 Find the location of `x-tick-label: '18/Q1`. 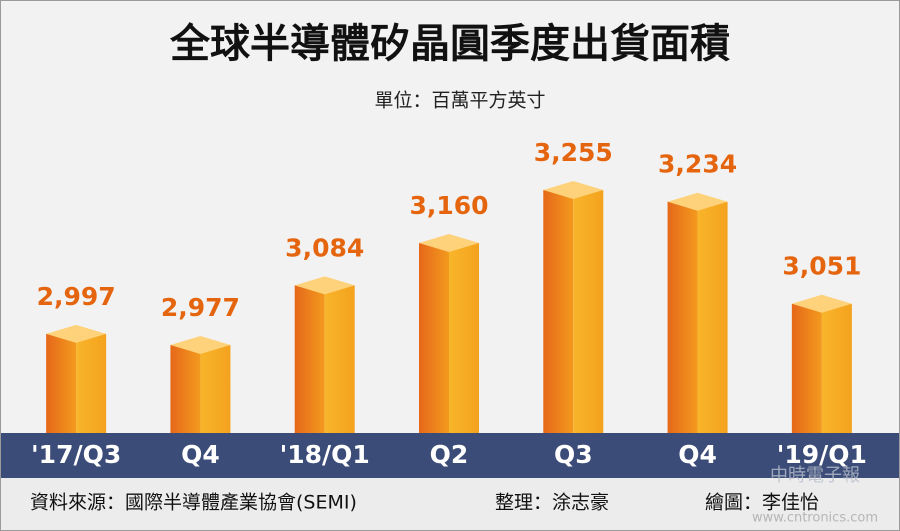

x-tick-label: '18/Q1 is located at coordinates (325, 454).